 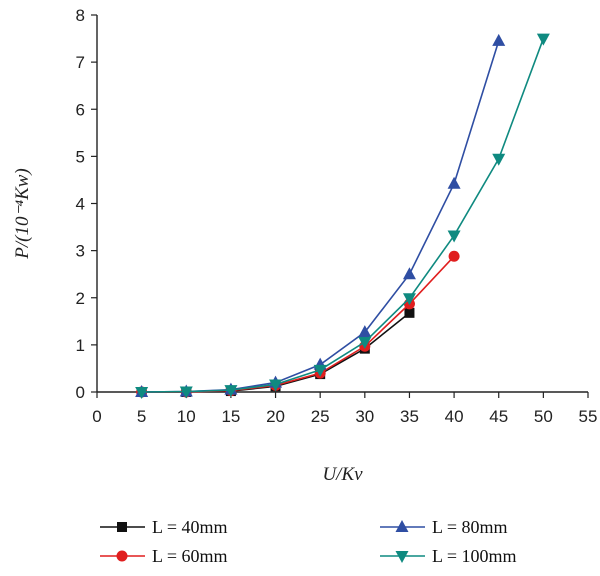 What do you see at coordinates (80, 392) in the screenshot?
I see `y-tick-label: 0` at bounding box center [80, 392].